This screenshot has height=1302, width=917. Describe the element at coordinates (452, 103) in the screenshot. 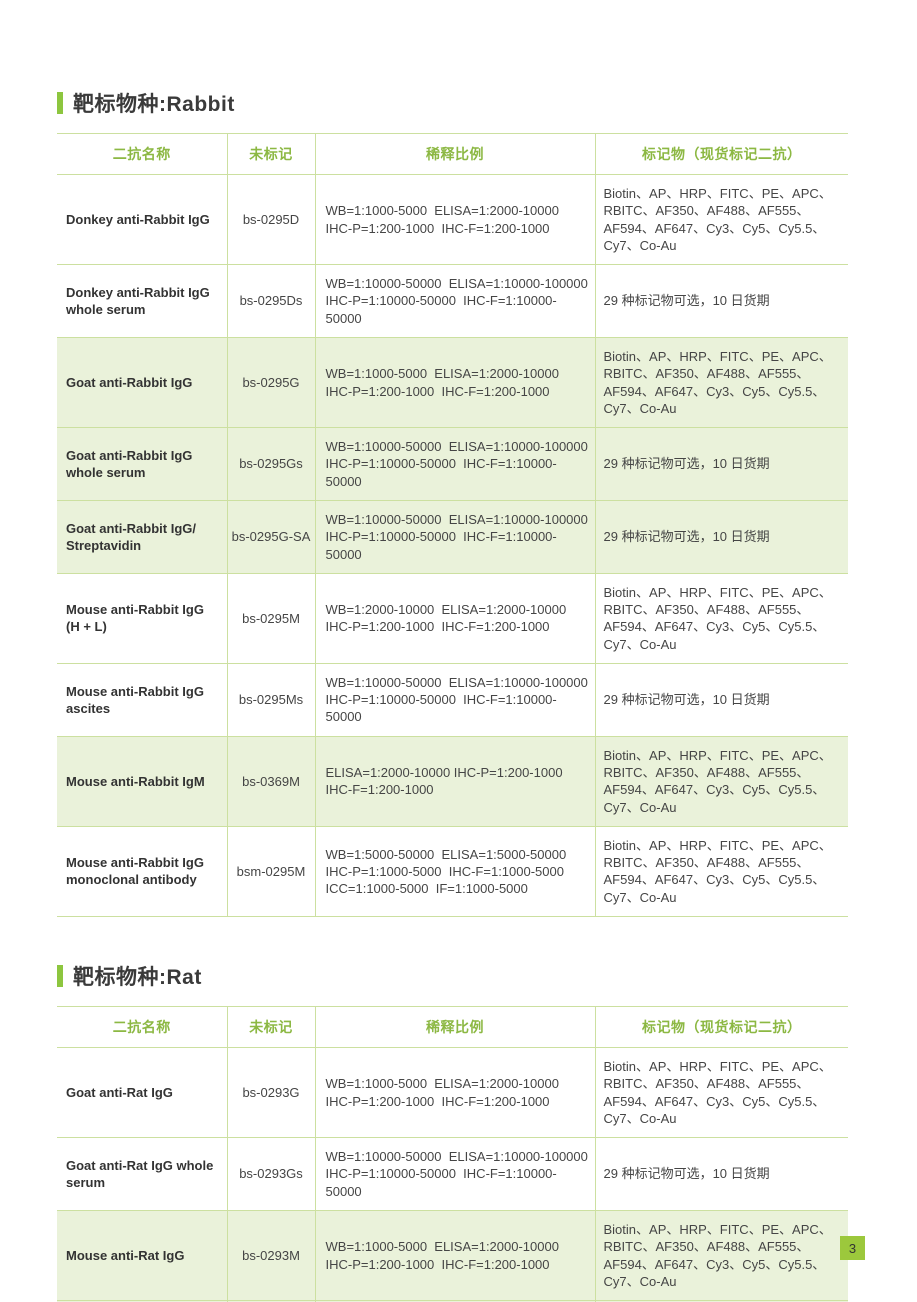

I see `section-title: 靶标物种:Rabbit` at that location.